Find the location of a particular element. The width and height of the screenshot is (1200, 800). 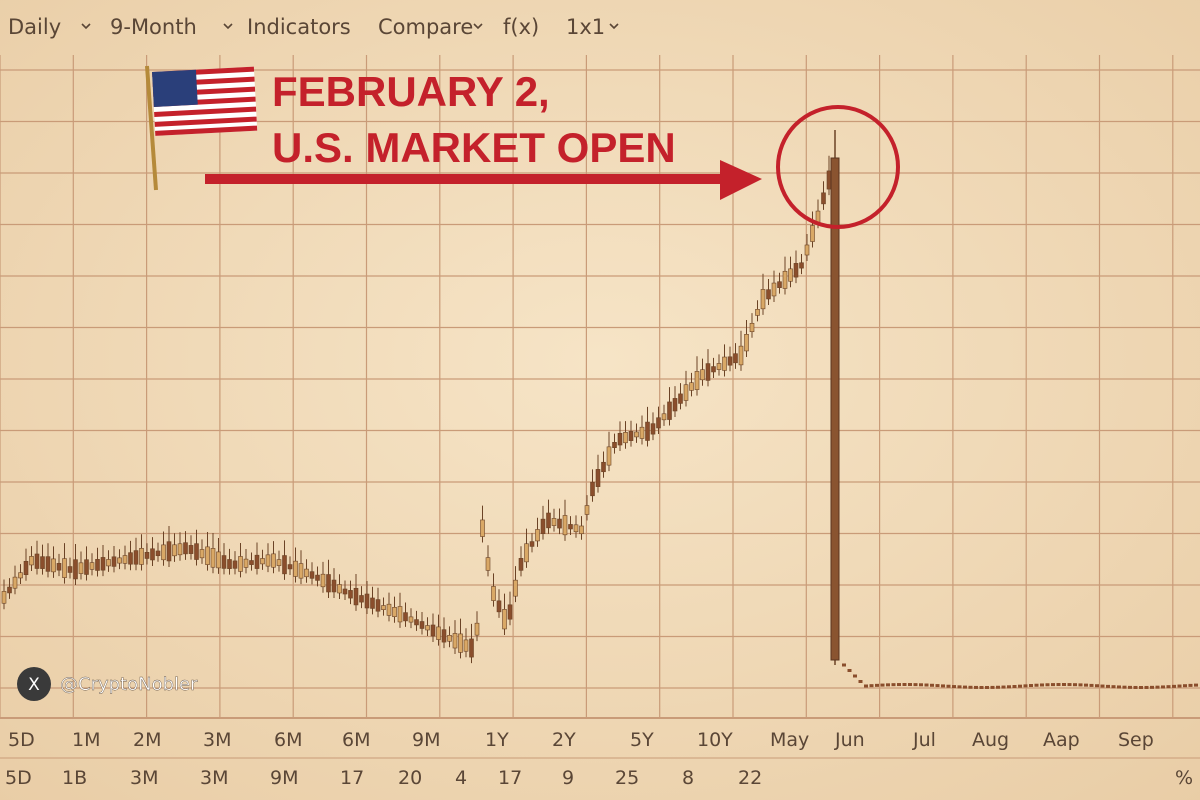

watermark-text: @CryptoNobler is located at coordinates (129, 684).